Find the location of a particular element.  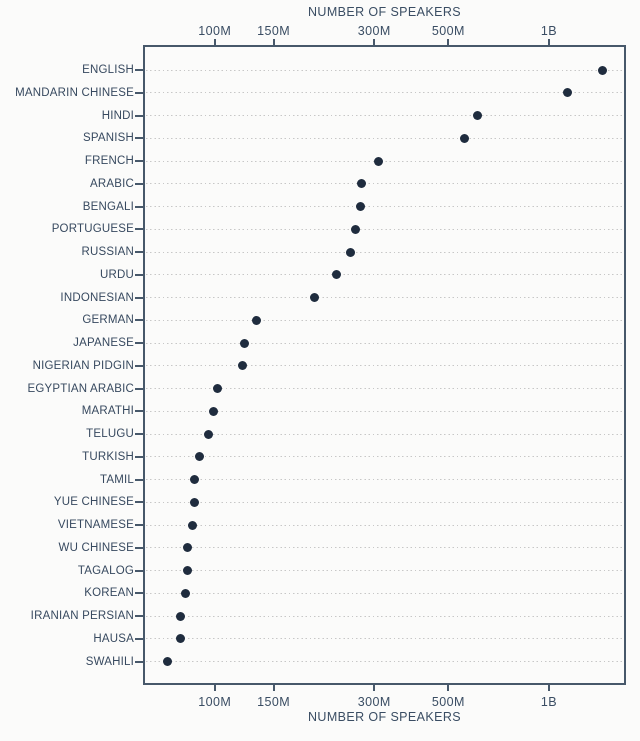

x-tick-label: 100M is located at coordinates (215, 31).